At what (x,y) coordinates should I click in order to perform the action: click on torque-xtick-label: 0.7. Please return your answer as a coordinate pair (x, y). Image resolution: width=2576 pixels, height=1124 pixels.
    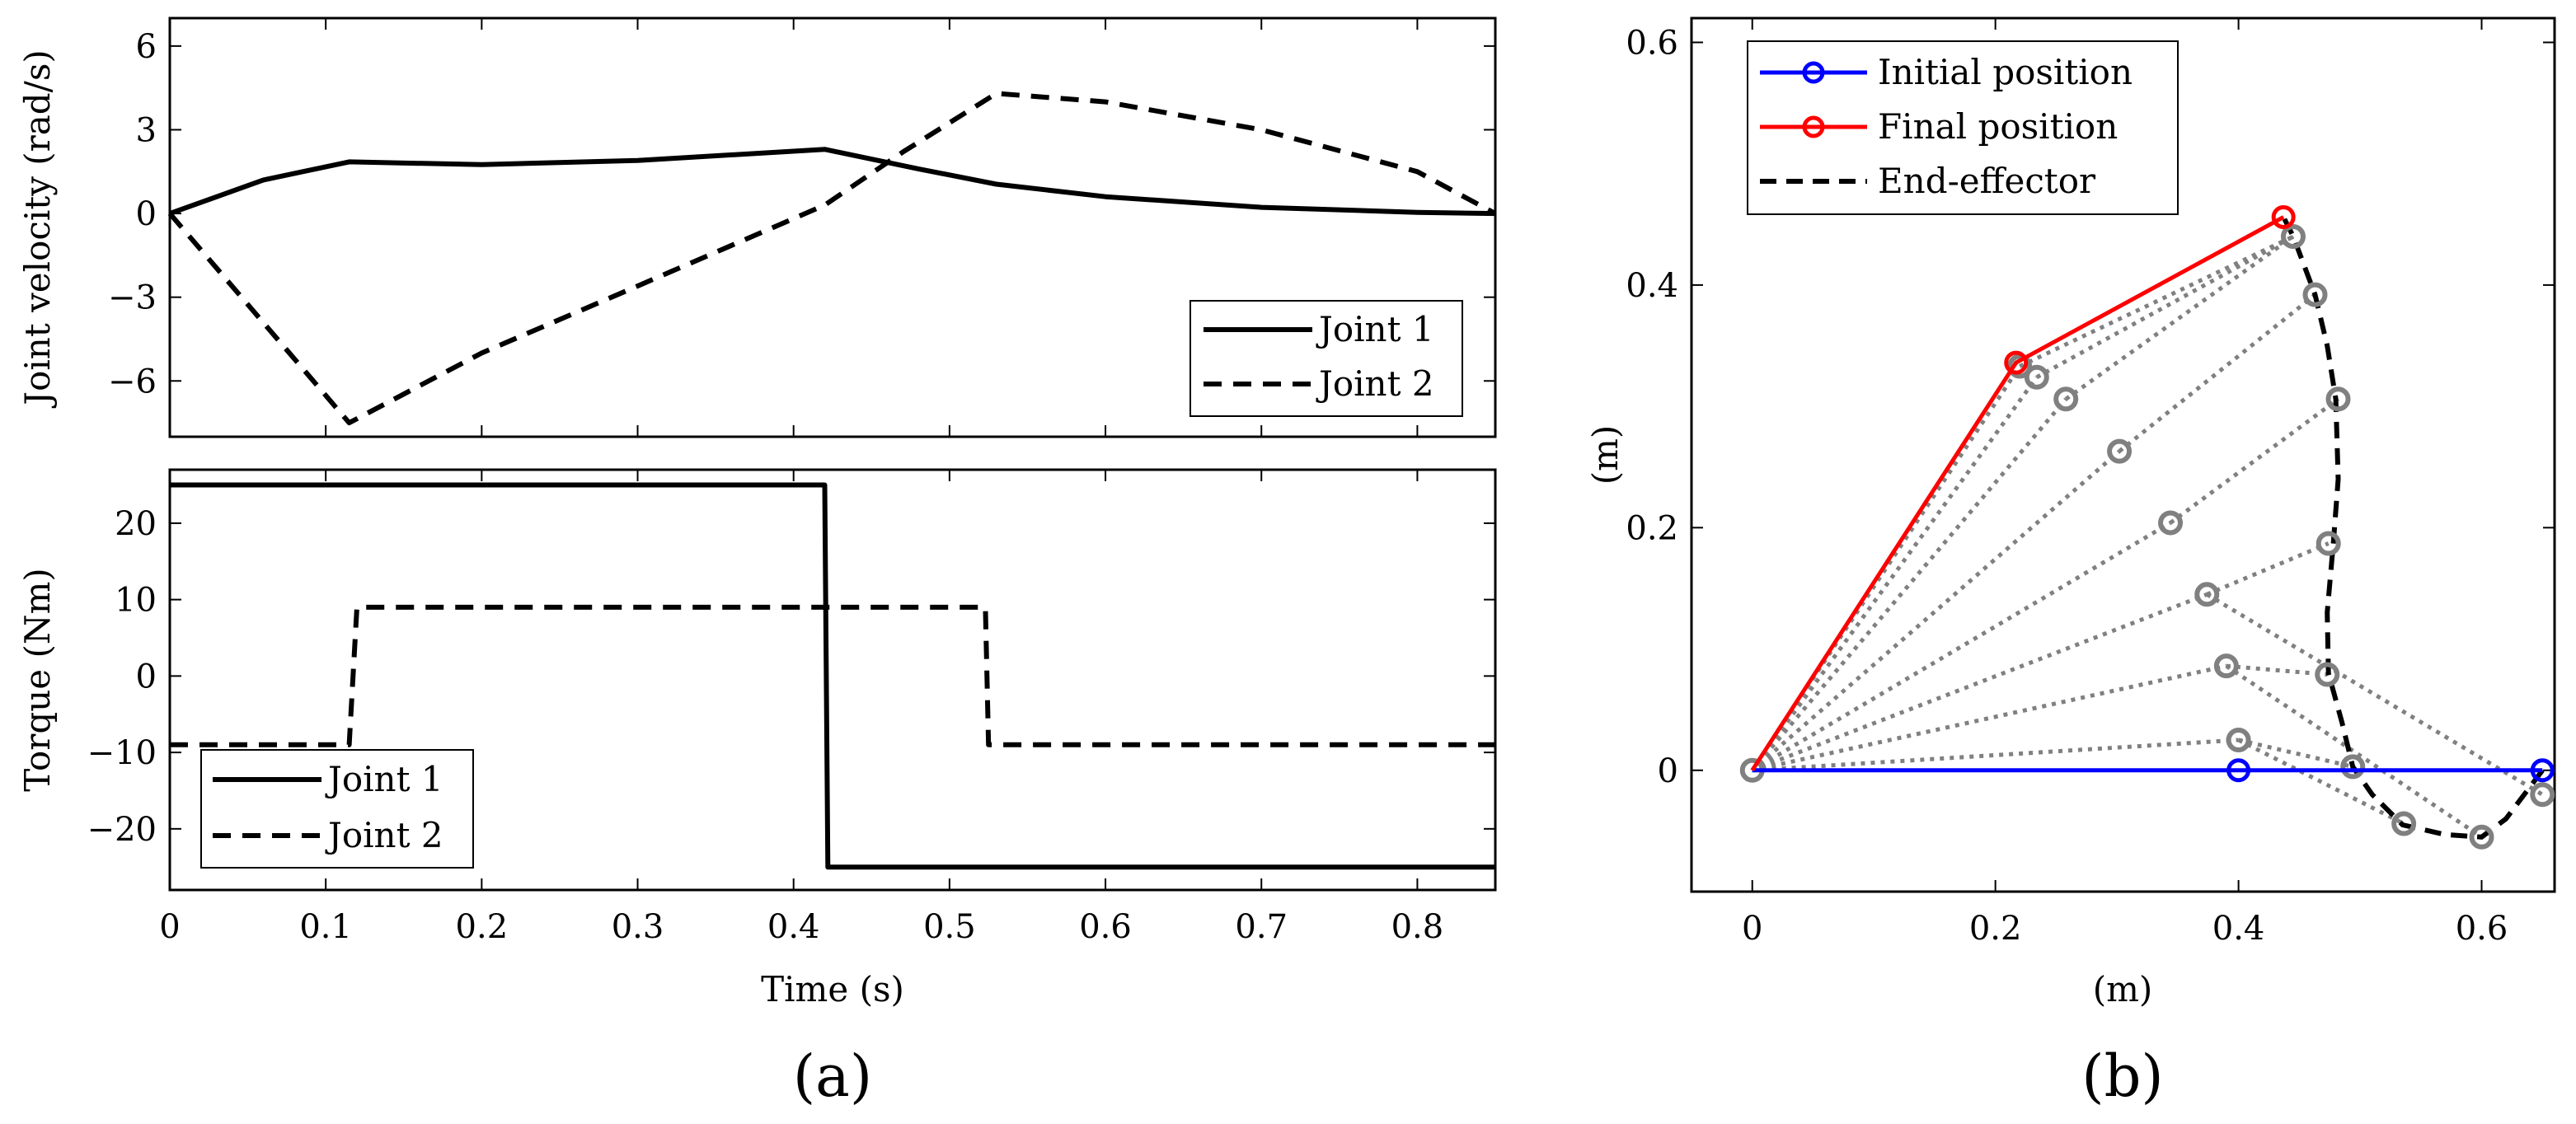
    Looking at the image, I should click on (1262, 927).